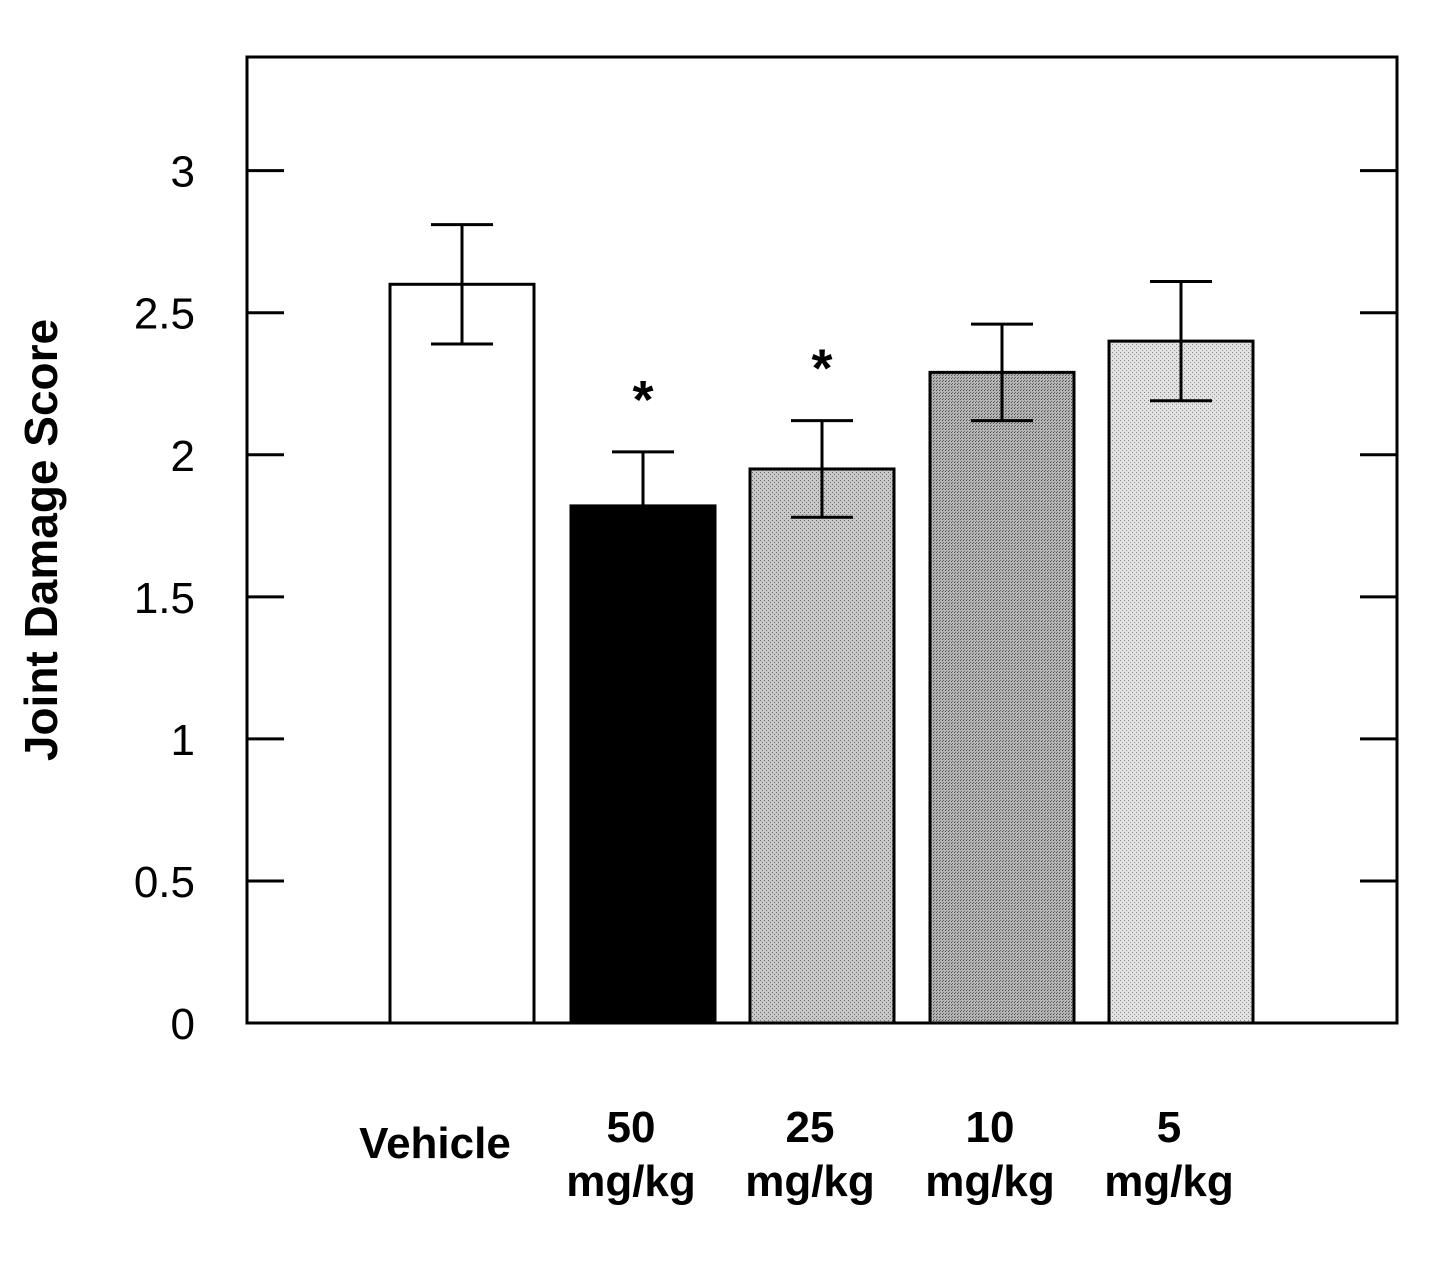 Image resolution: width=1443 pixels, height=1261 pixels. What do you see at coordinates (183, 1024) in the screenshot?
I see `y-tick-label: 0` at bounding box center [183, 1024].